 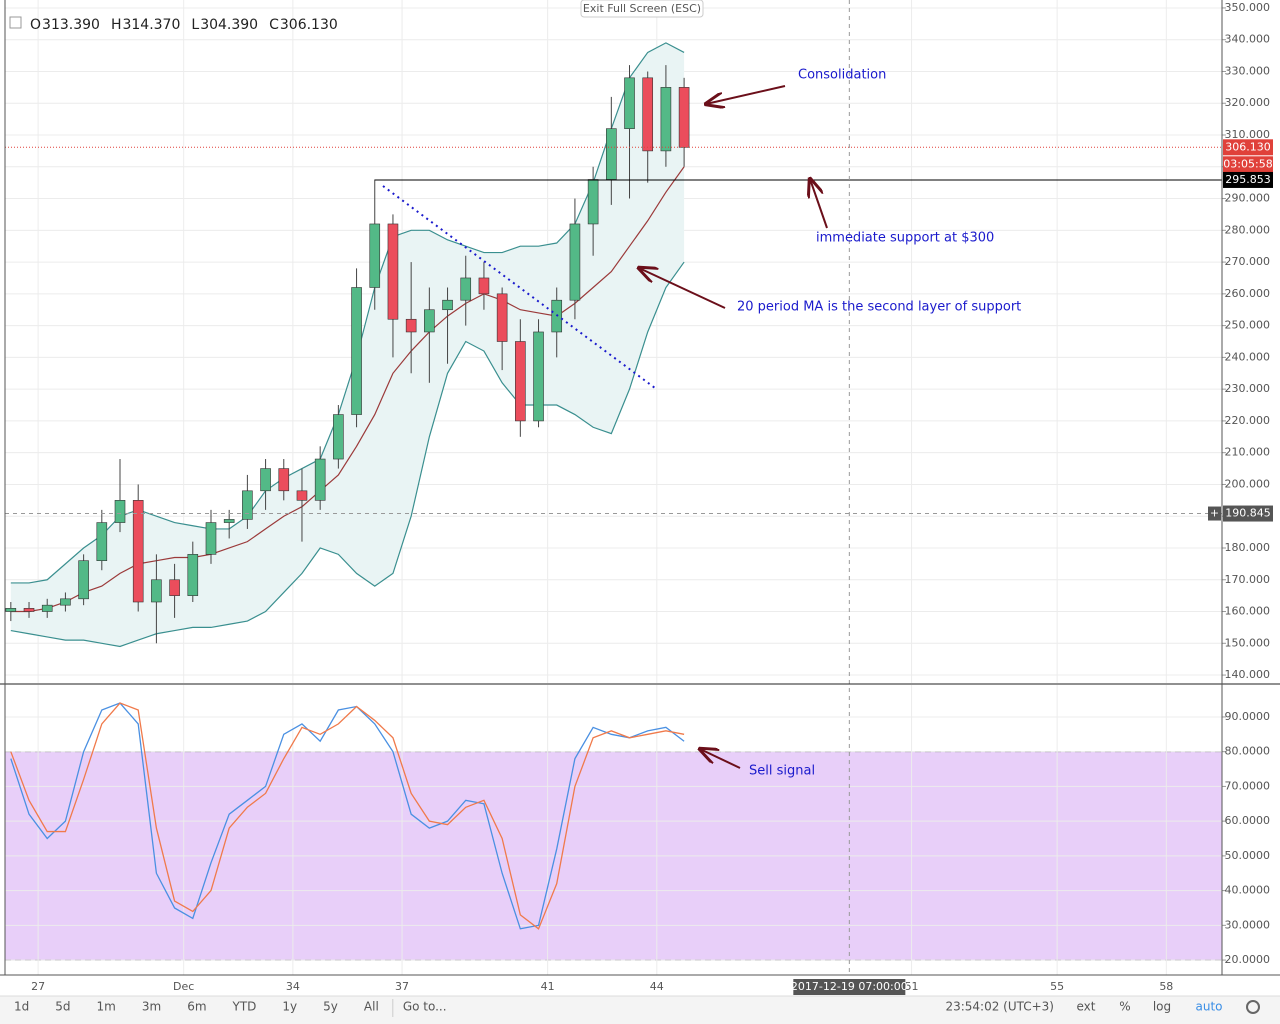 I want to click on line, so click(x=347, y=816).